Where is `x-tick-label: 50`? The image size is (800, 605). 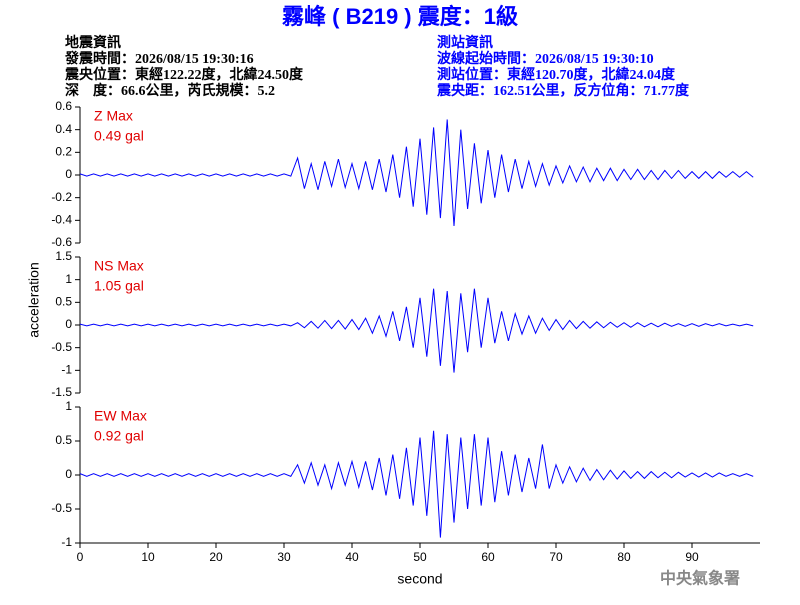 x-tick-label: 50 is located at coordinates (420, 557).